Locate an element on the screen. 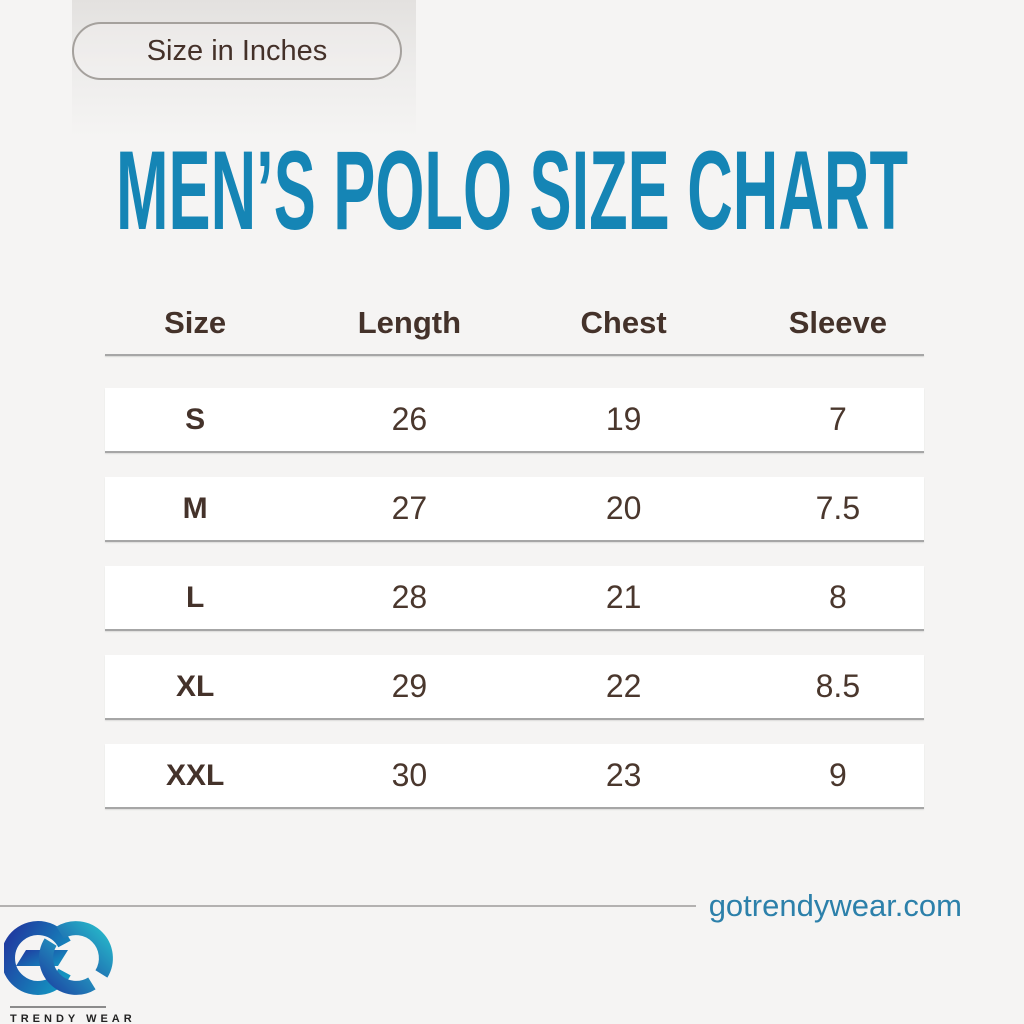 This screenshot has height=1024, width=1024. cell-length: 27 is located at coordinates (409, 508).